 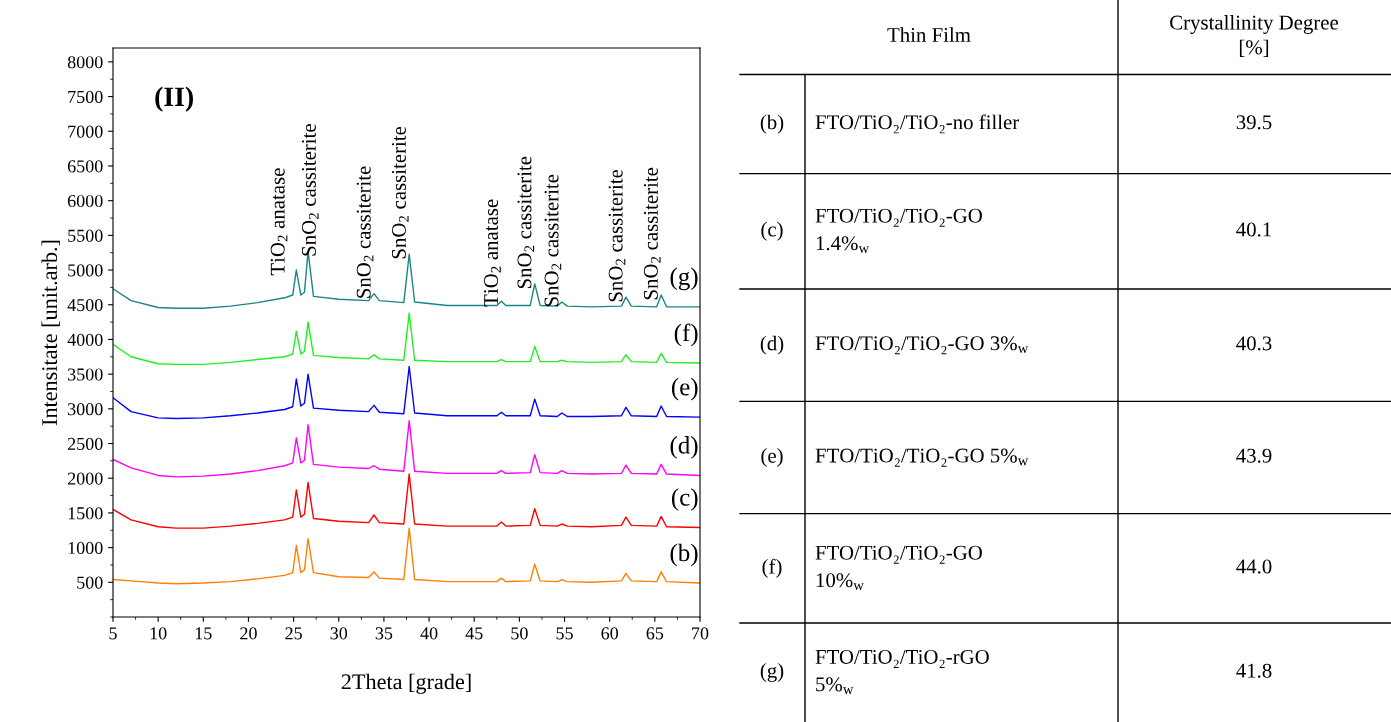 I want to click on text: 44.0, so click(x=1254, y=566).